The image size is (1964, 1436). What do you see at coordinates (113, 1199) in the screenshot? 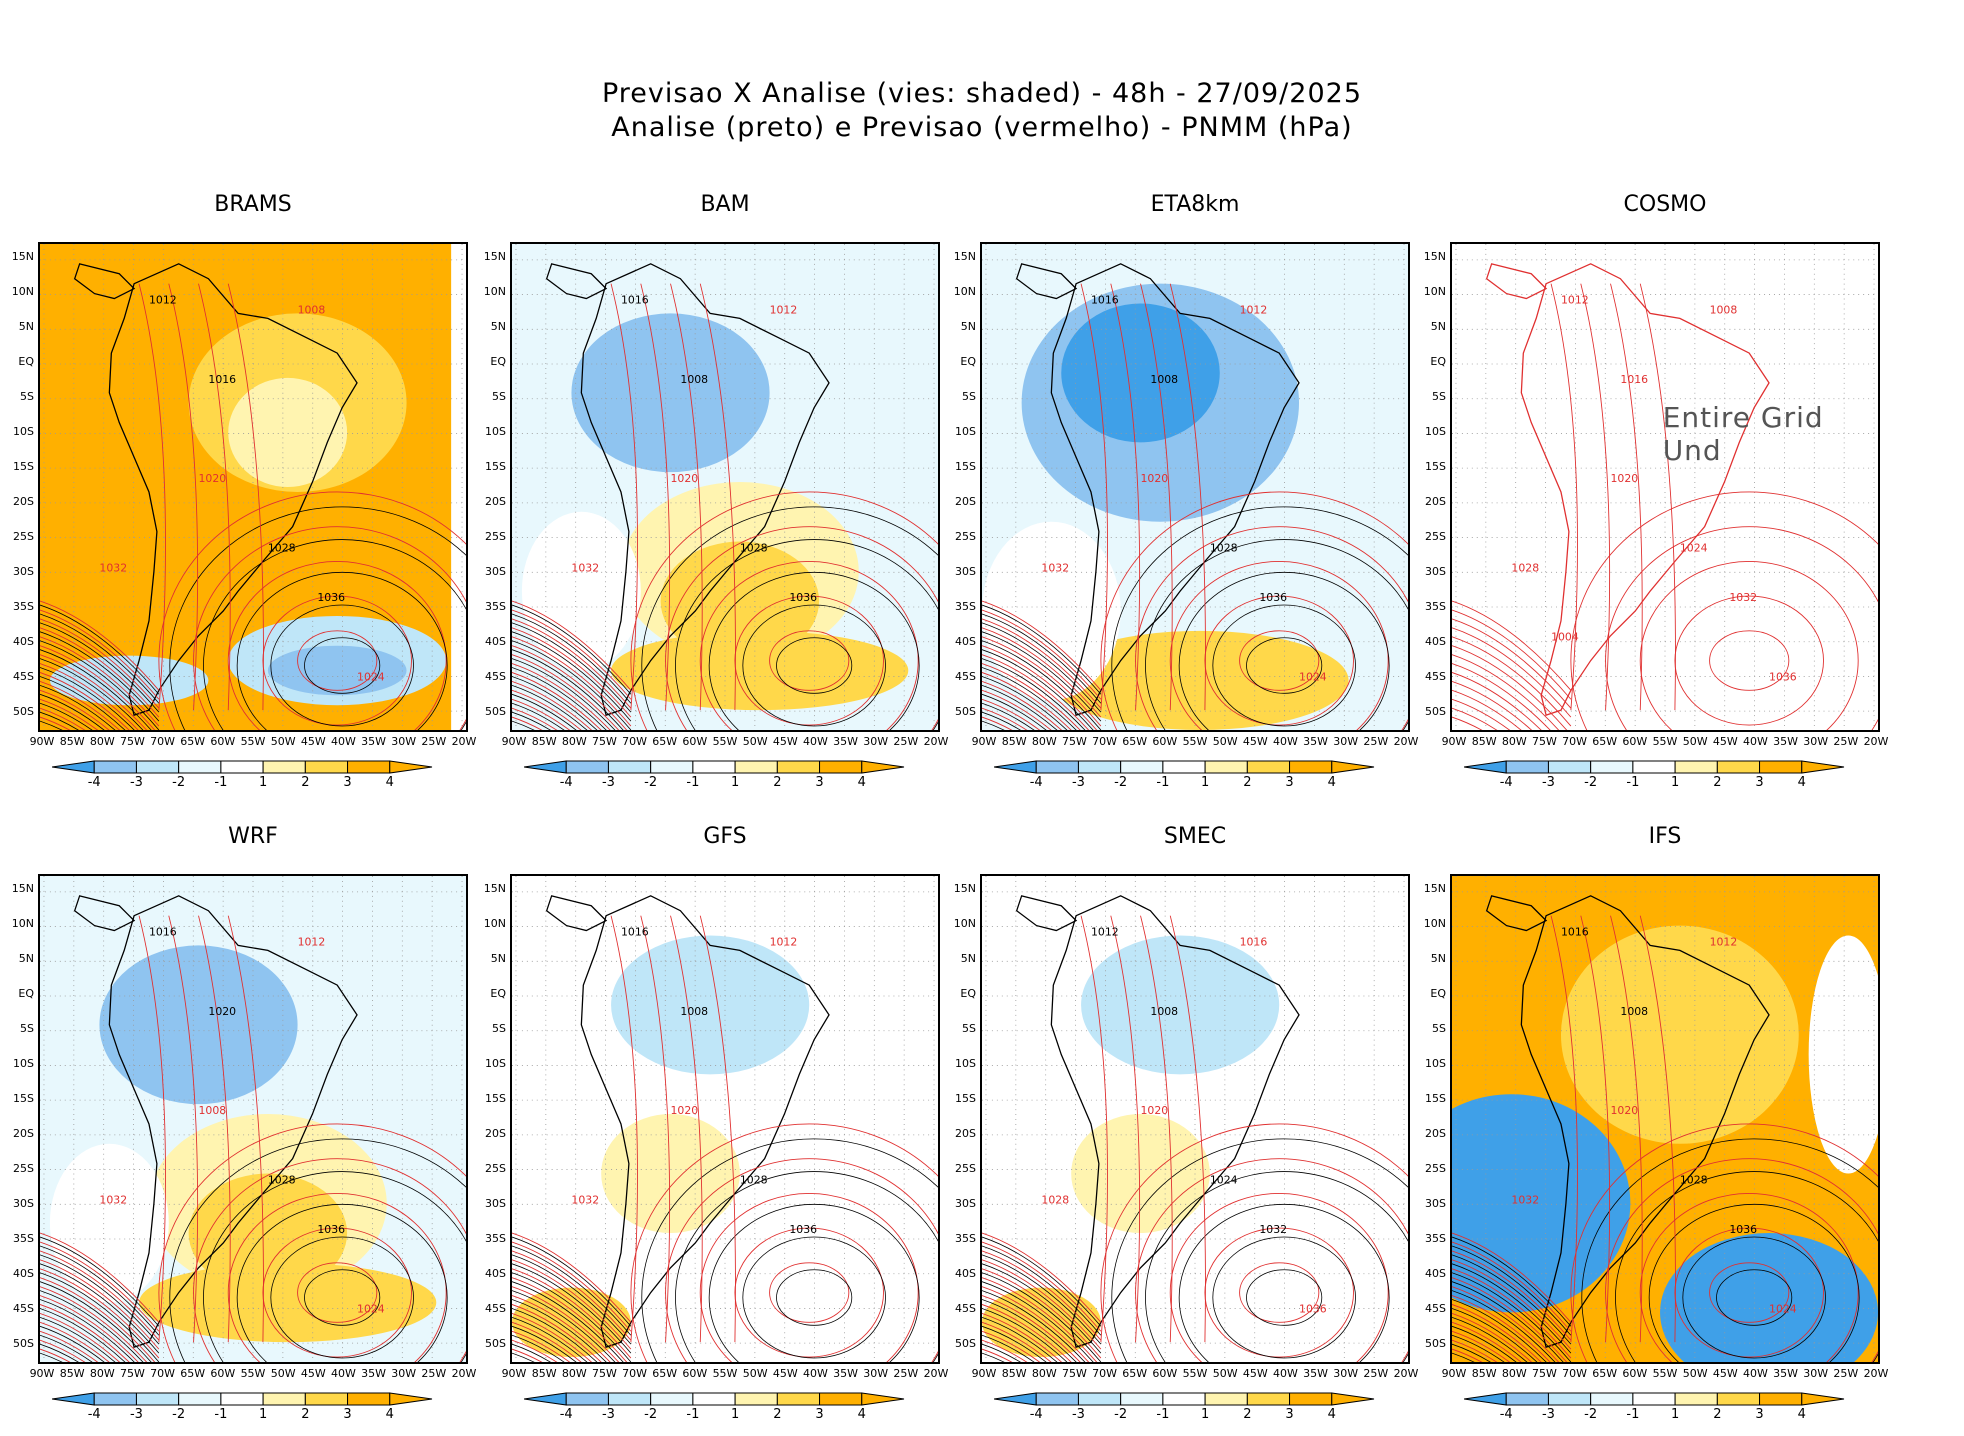
I see `contour-label: 1032` at bounding box center [113, 1199].